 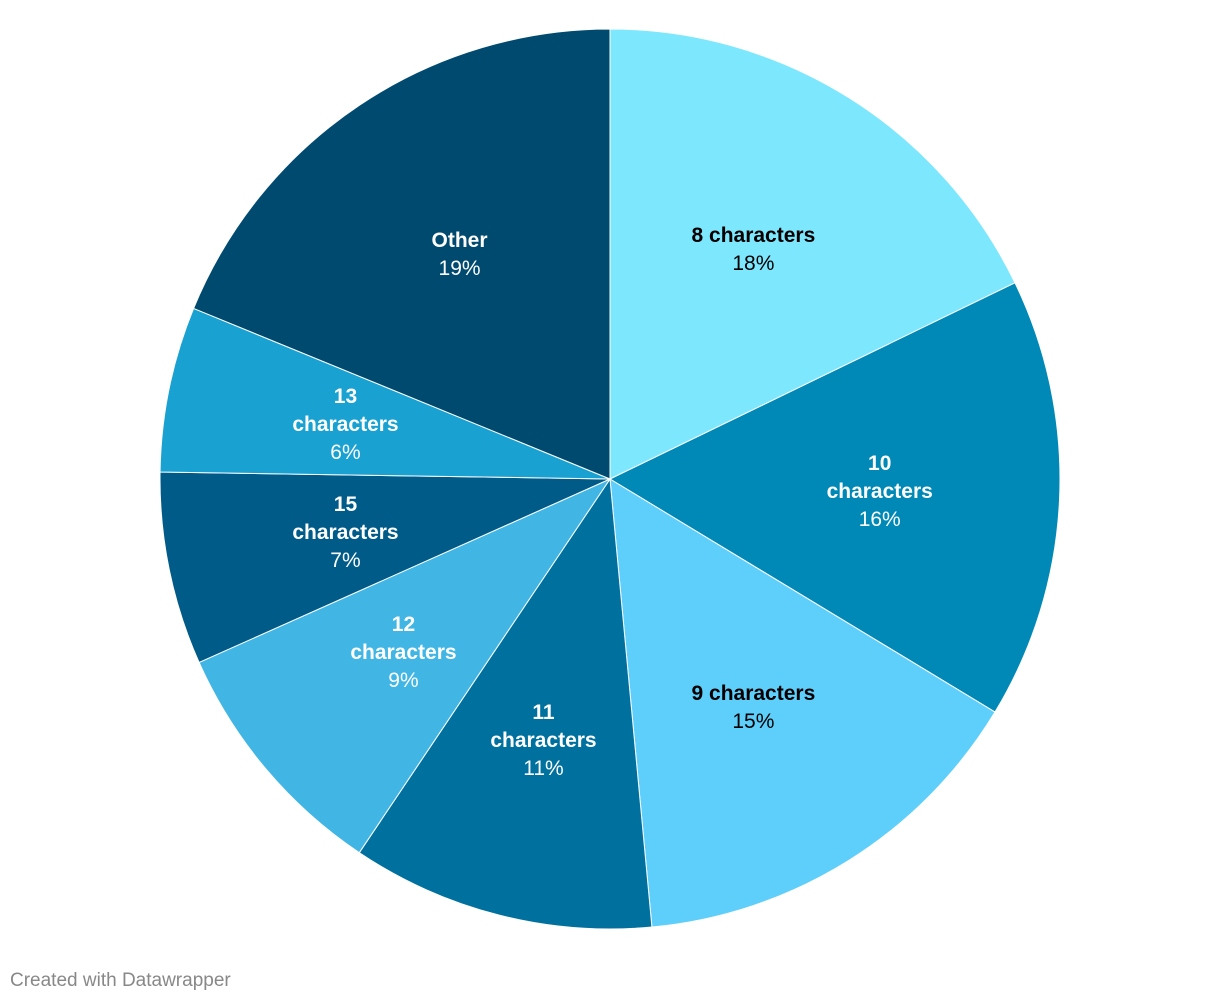 I want to click on slice-label: 9 characters 15%, so click(x=753, y=708).